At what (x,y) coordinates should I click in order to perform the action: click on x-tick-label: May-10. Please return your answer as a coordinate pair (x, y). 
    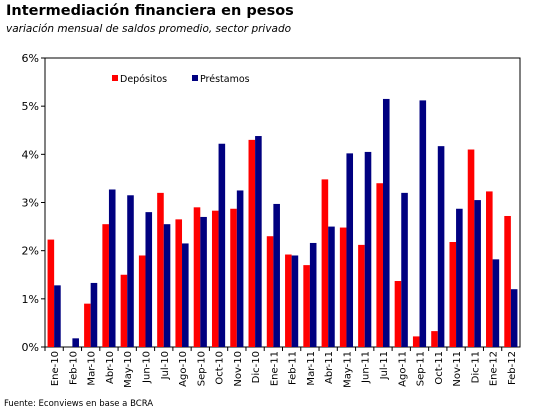
    Looking at the image, I should click on (128, 369).